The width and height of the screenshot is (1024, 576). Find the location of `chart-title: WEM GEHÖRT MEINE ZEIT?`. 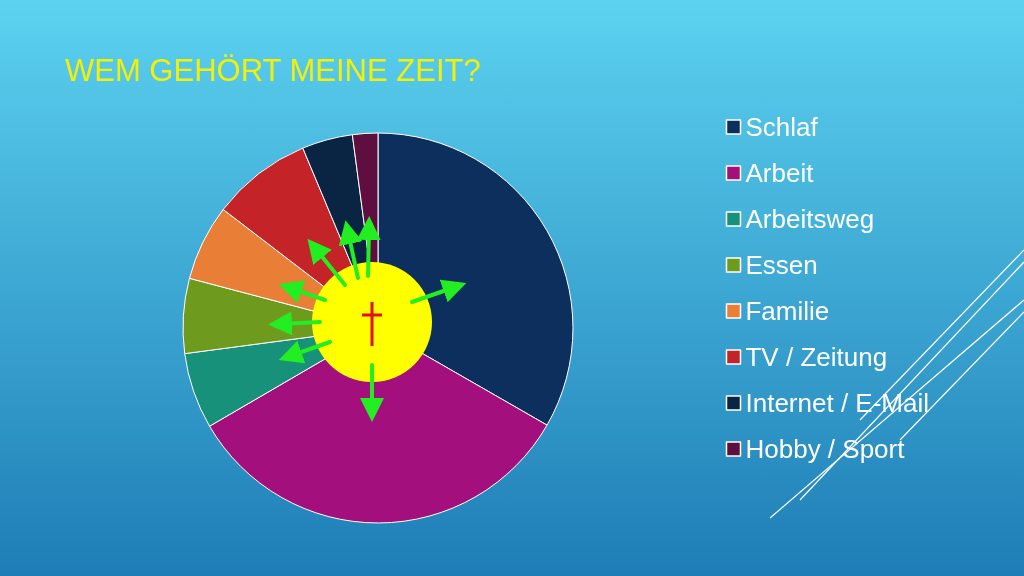

chart-title: WEM GEHÖRT MEINE ZEIT? is located at coordinates (273, 70).